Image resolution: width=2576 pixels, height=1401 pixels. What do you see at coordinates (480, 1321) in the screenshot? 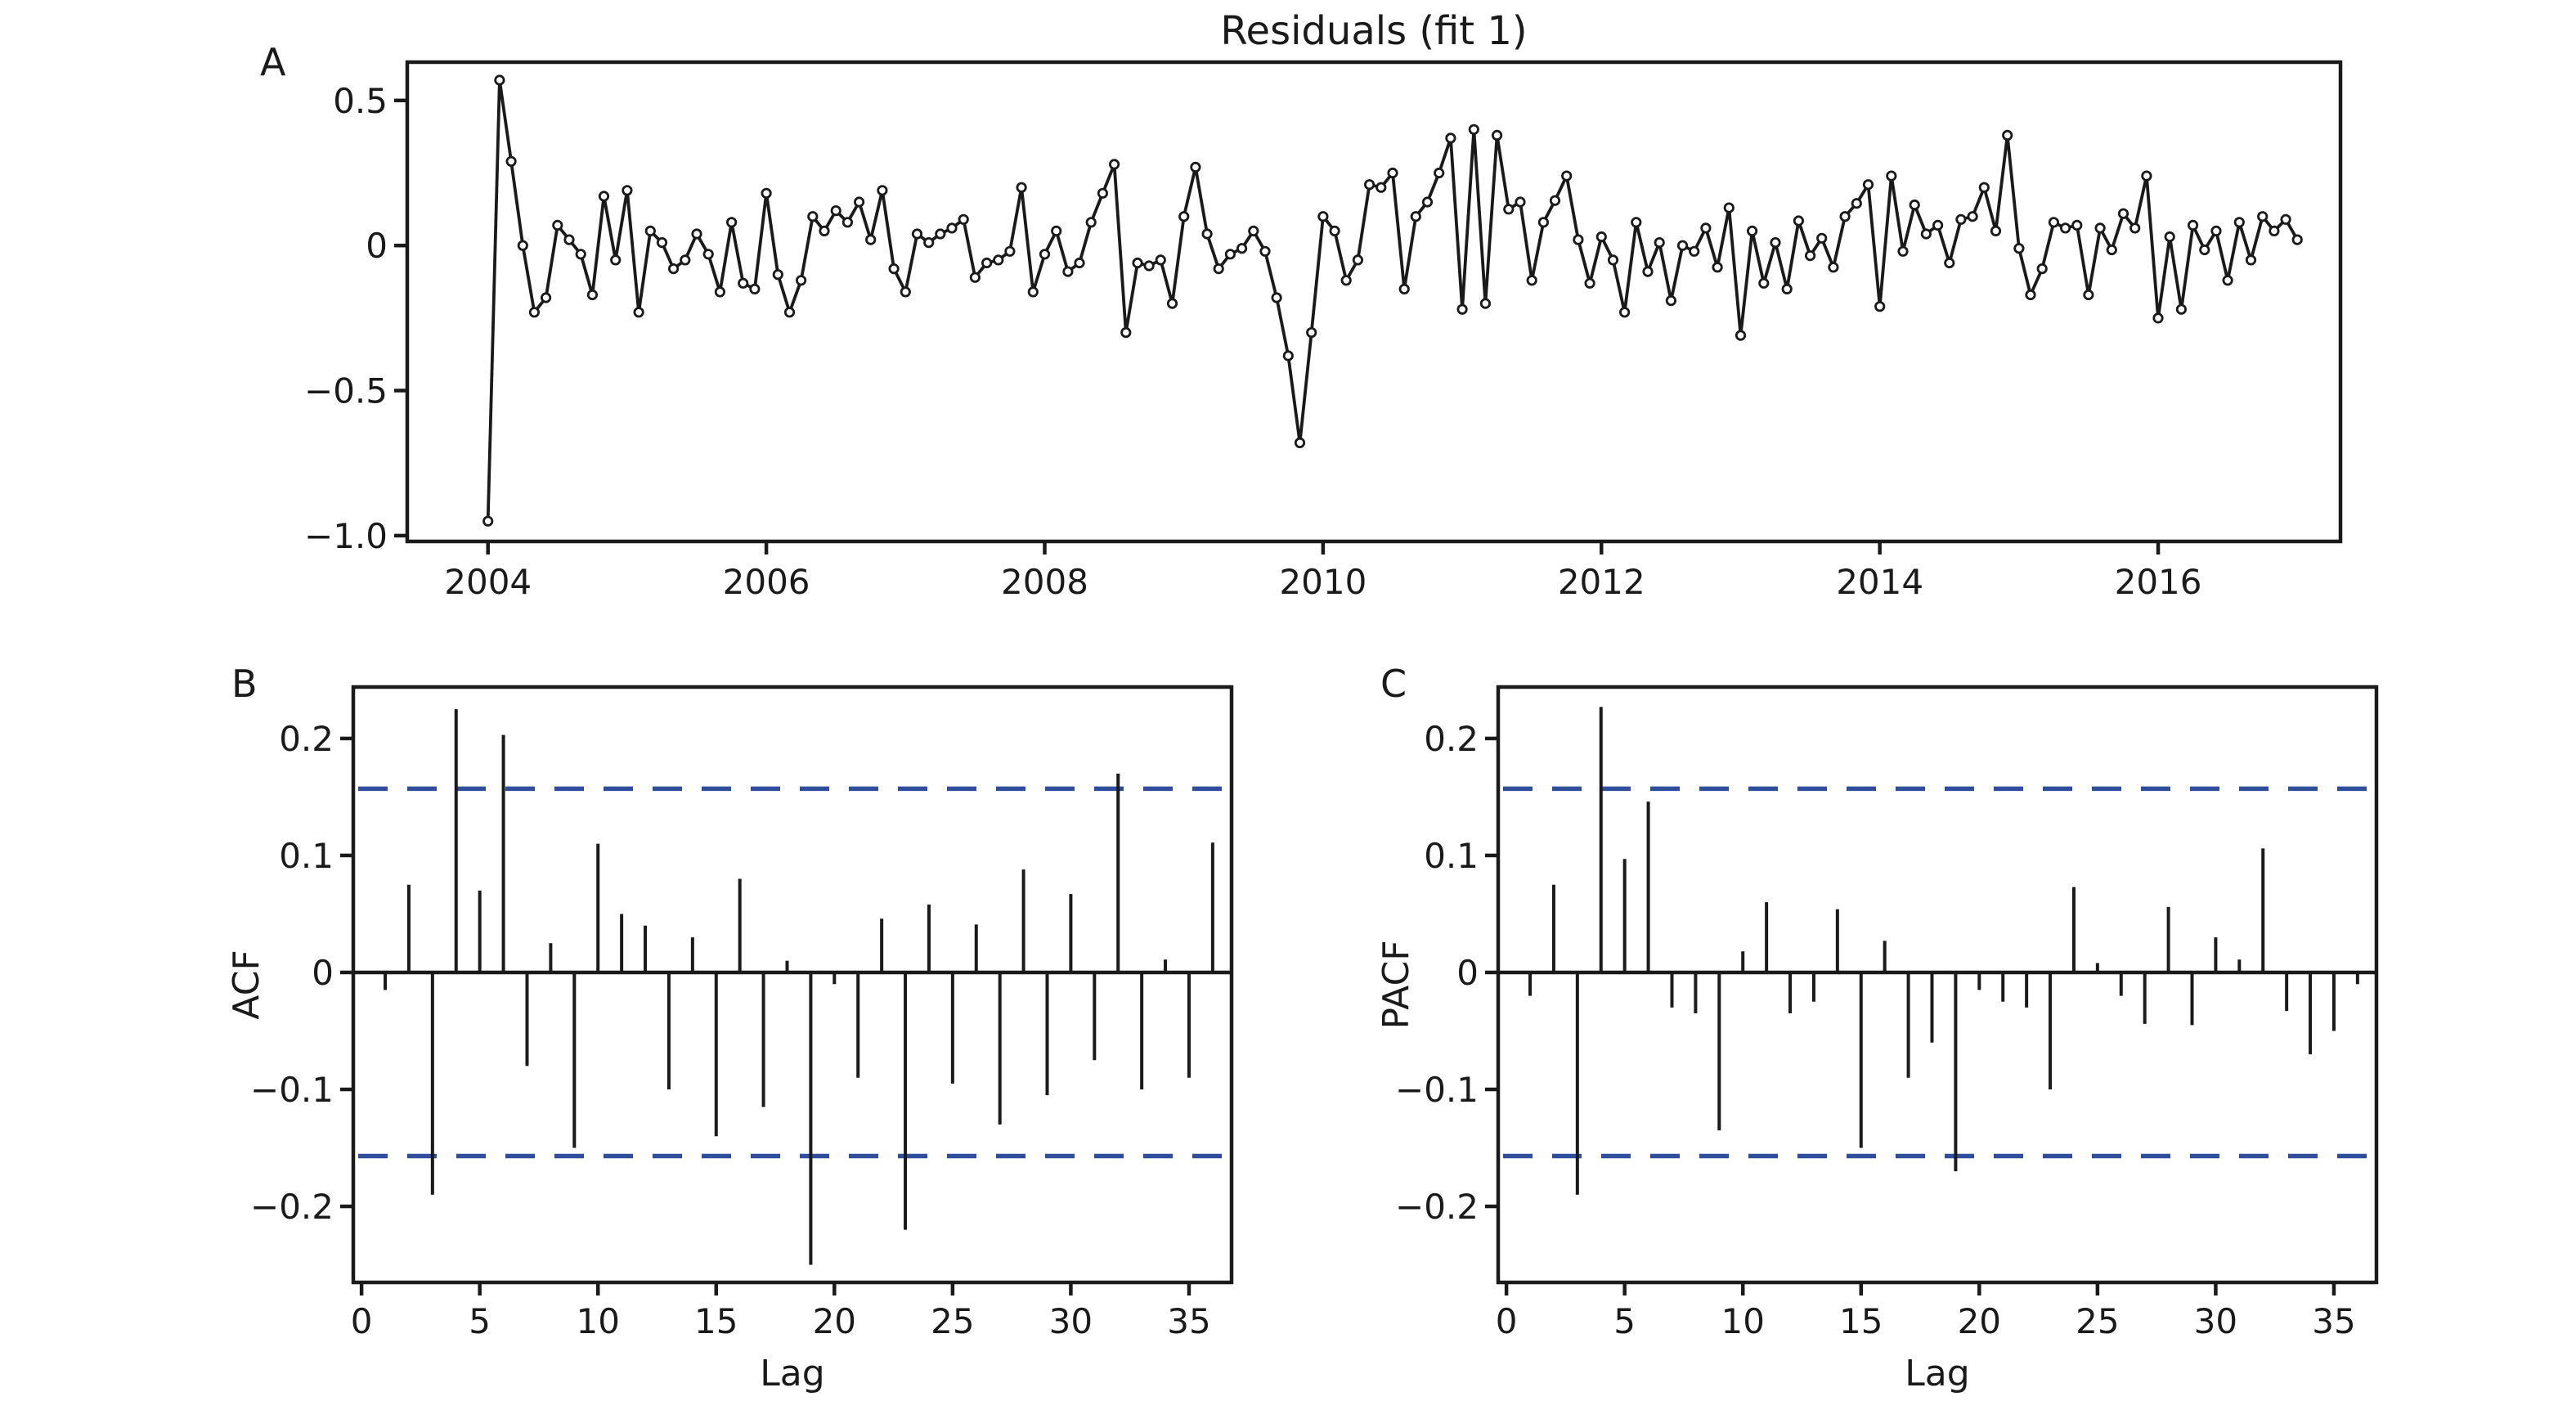
I see `x-tick-label: 5` at bounding box center [480, 1321].